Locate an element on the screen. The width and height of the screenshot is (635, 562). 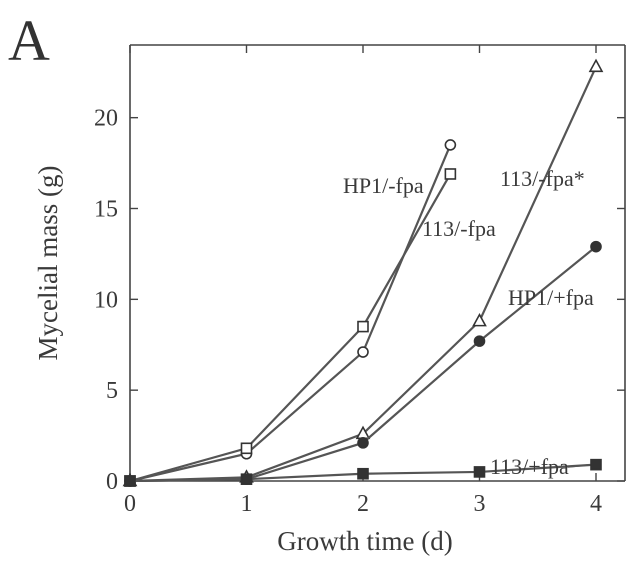
label-113-plus-fpa-leader is located at coordinates (578, 466).